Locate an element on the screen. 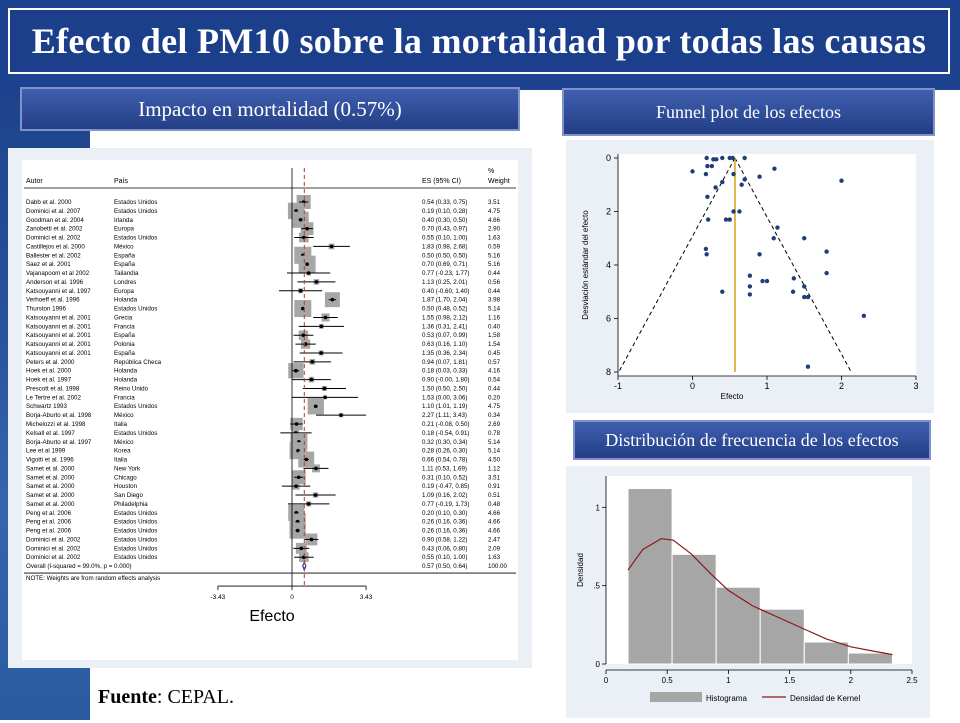 Image resolution: width=960 pixels, height=723 pixels. row-country: Italia is located at coordinates (121, 460).